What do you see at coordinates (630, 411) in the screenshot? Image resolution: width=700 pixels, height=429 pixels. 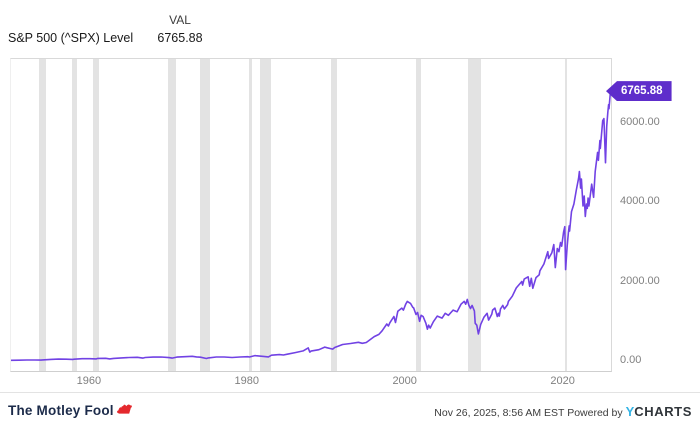 I see `ycharts-logo-y: Y` at bounding box center [630, 411].